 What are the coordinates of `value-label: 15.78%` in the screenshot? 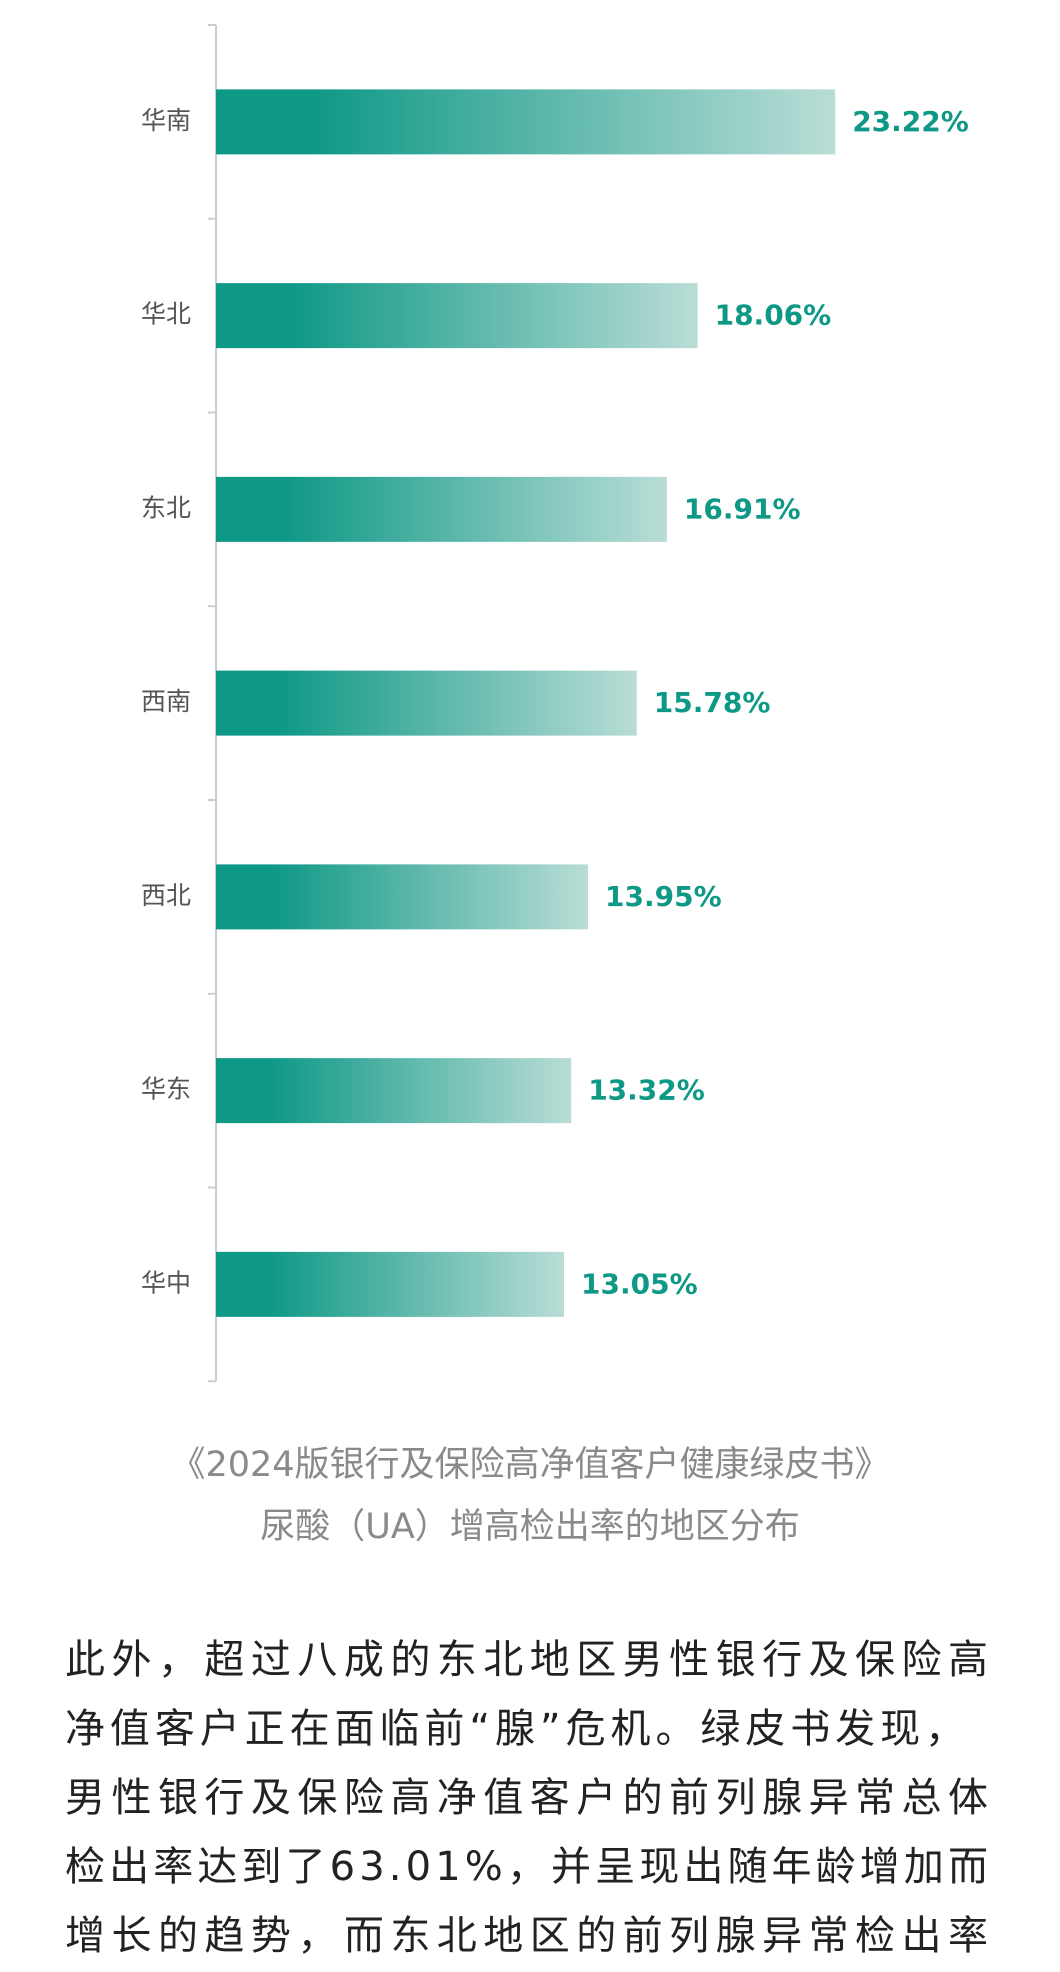 It's located at (712, 702).